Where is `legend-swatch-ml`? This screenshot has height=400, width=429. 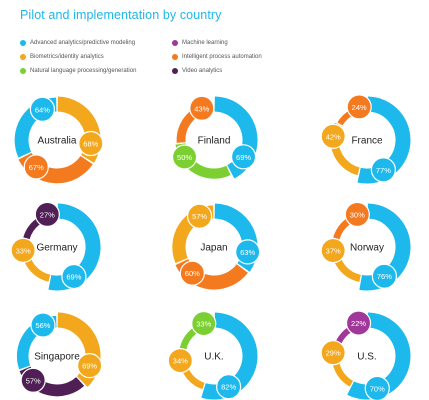 legend-swatch-ml is located at coordinates (175, 43).